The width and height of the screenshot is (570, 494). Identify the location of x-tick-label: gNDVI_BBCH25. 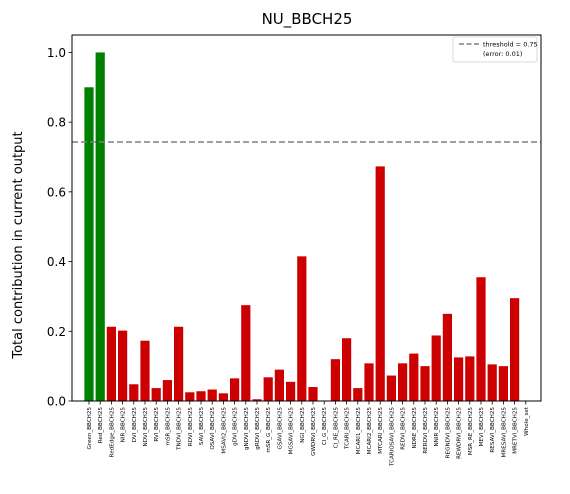
(247, 428).